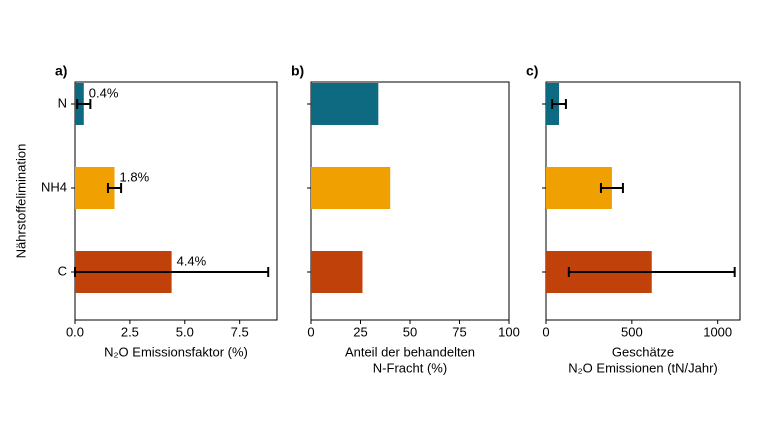 The width and height of the screenshot is (760, 440). Describe the element at coordinates (632, 331) in the screenshot. I see `x-tick-label: 500` at that location.